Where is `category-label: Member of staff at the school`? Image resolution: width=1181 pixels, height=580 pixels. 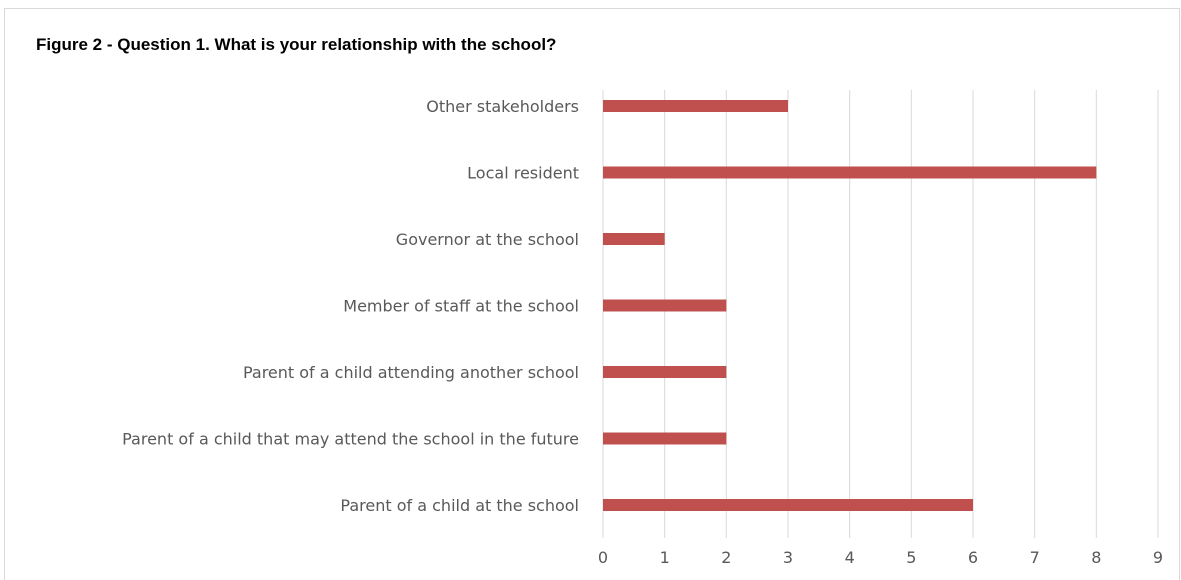 category-label: Member of staff at the school is located at coordinates (461, 306).